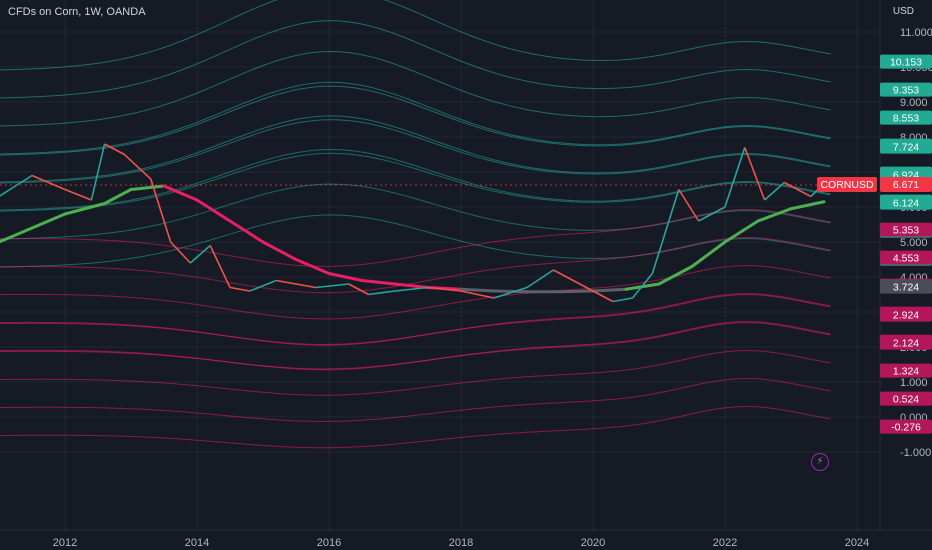 The width and height of the screenshot is (932, 550). I want to click on symbol-label: CORNUSD, so click(847, 185).